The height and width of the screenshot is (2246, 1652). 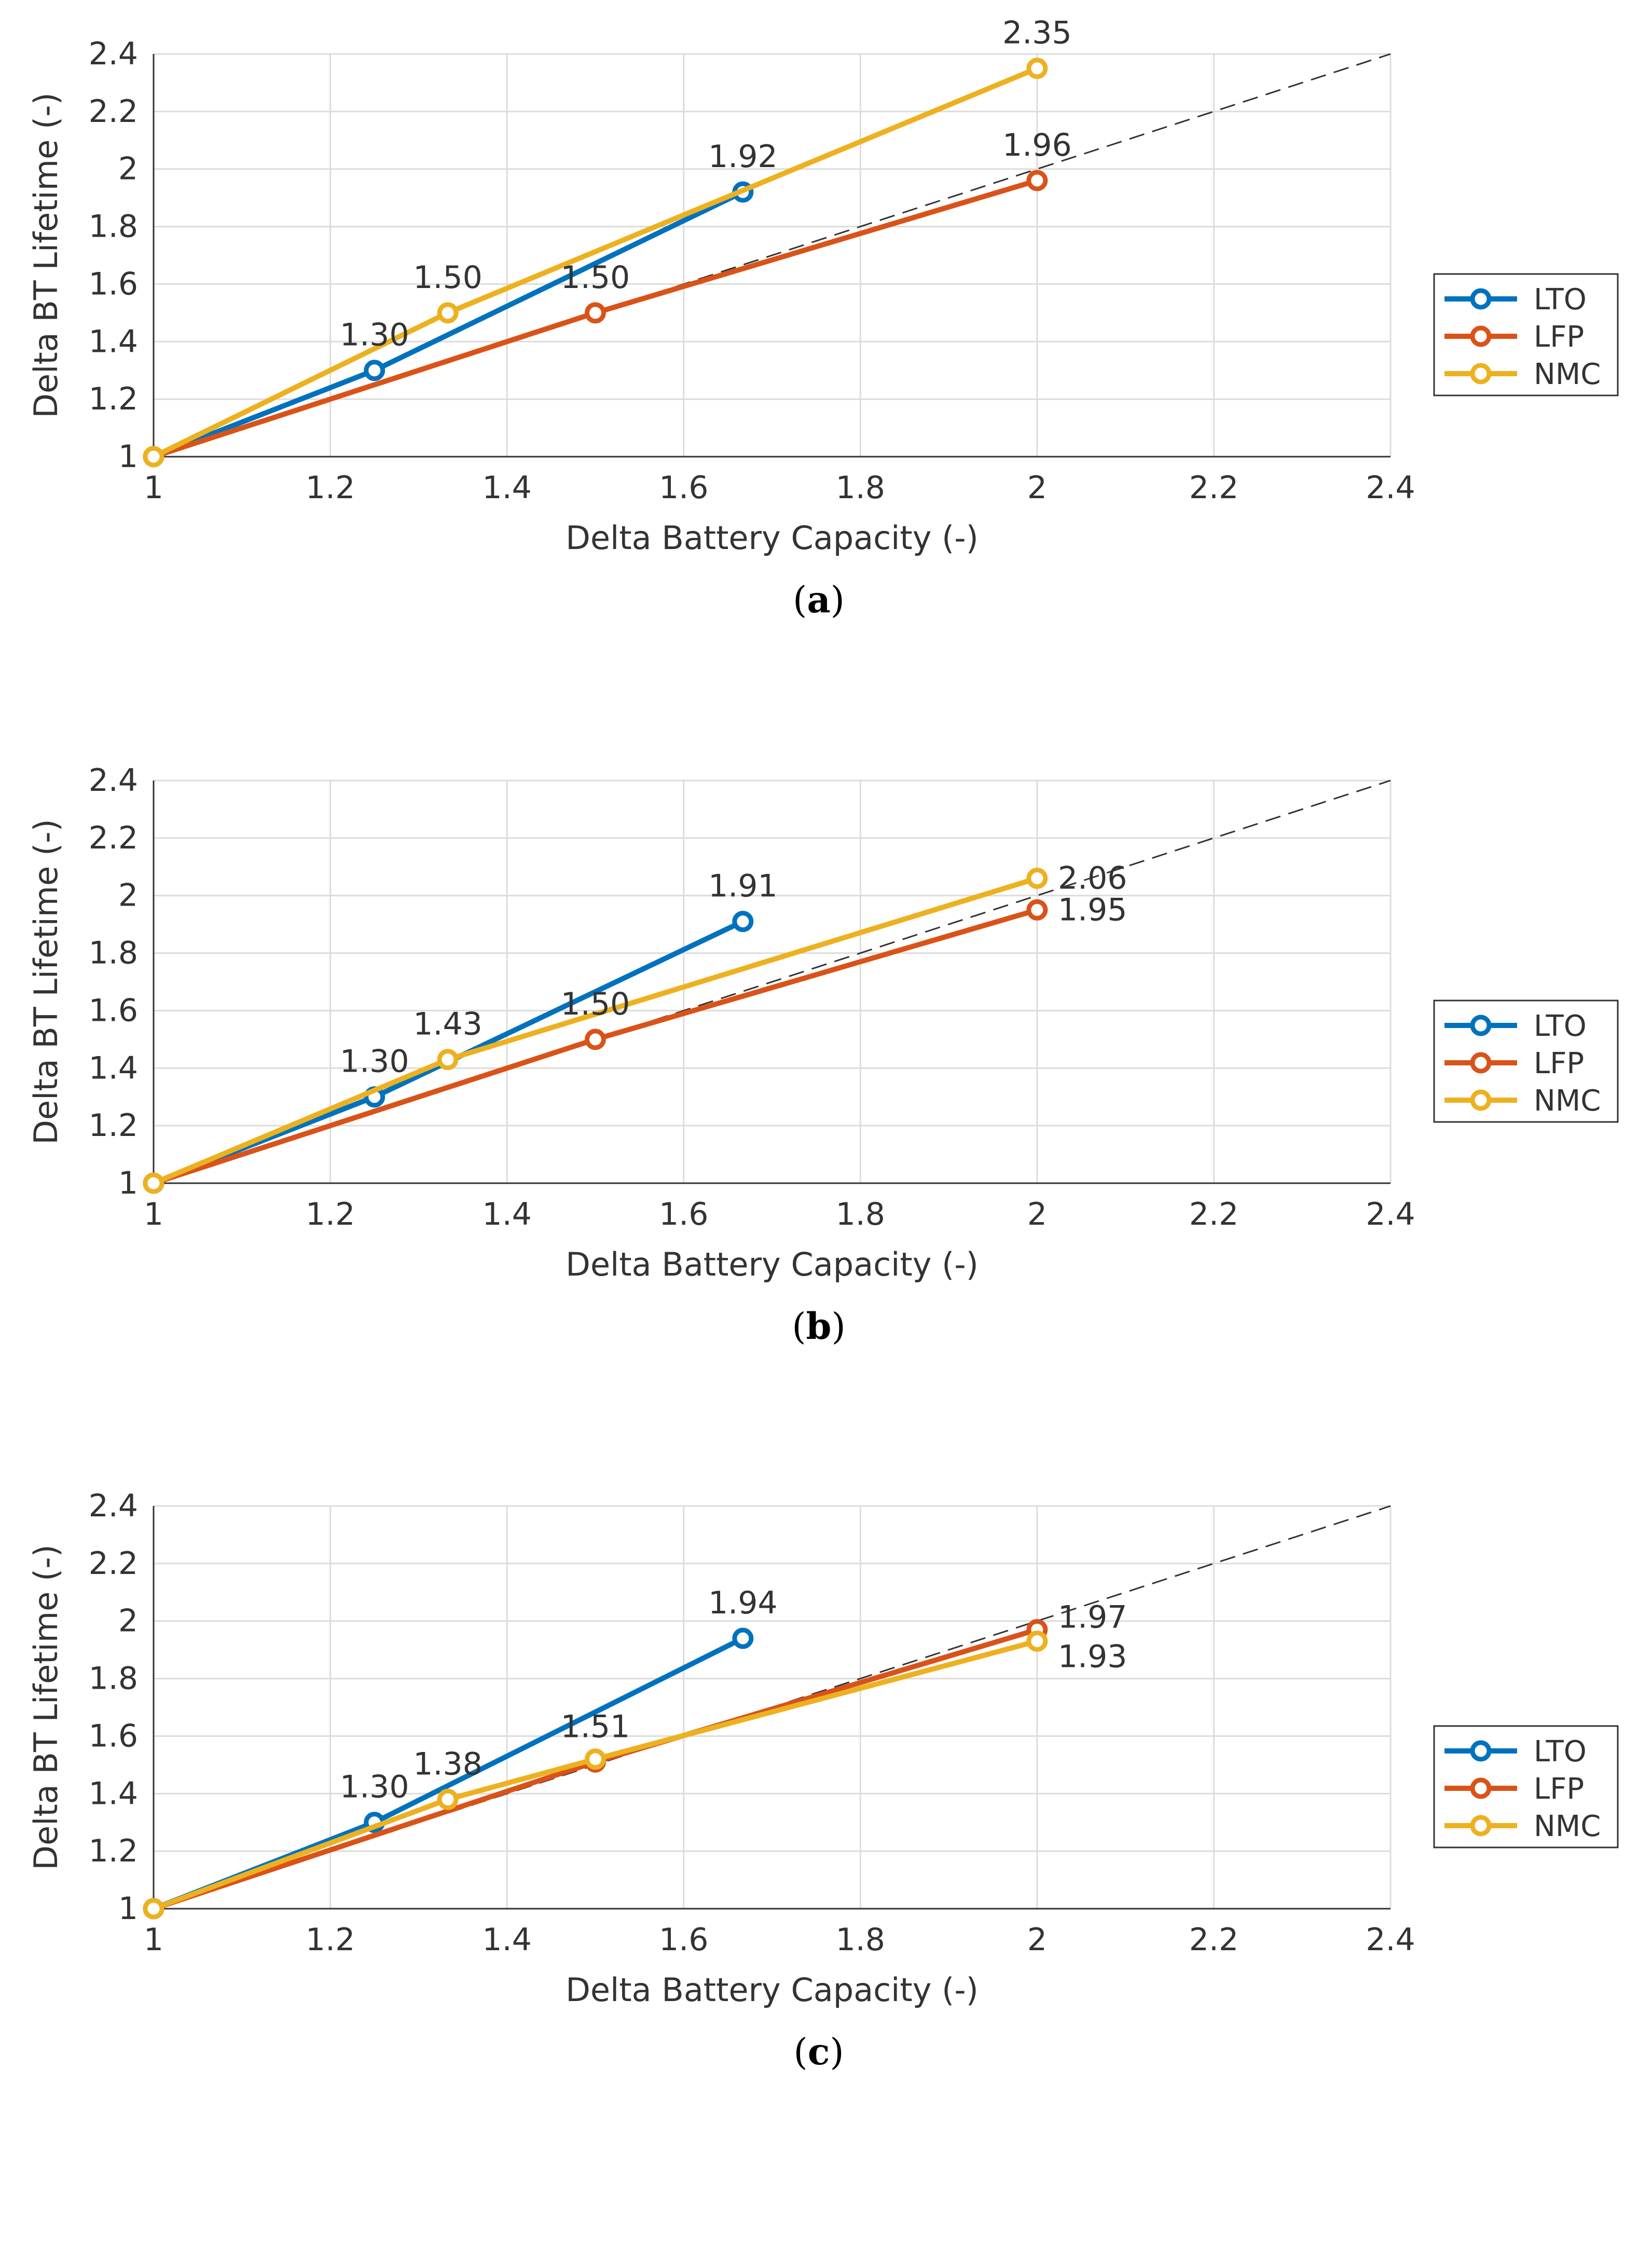 What do you see at coordinates (743, 886) in the screenshot?
I see `data-label: 1.91` at bounding box center [743, 886].